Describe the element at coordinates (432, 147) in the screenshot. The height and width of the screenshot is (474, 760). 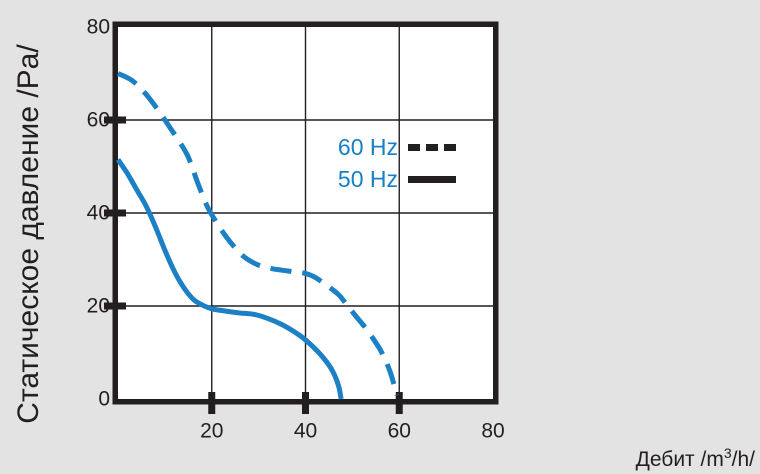
I see `legend-dashed-line-sample` at that location.